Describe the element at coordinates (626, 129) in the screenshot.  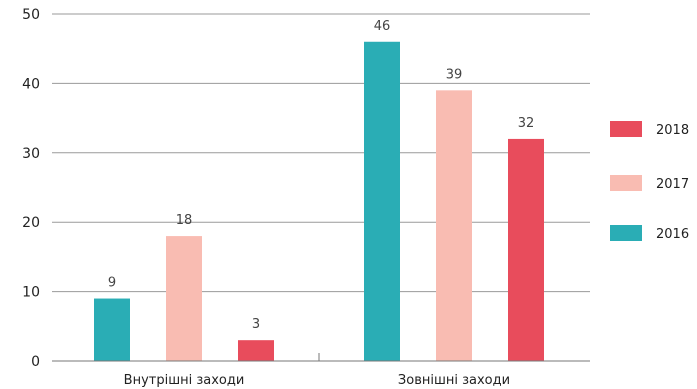
I see `legend-swatch-2018` at that location.